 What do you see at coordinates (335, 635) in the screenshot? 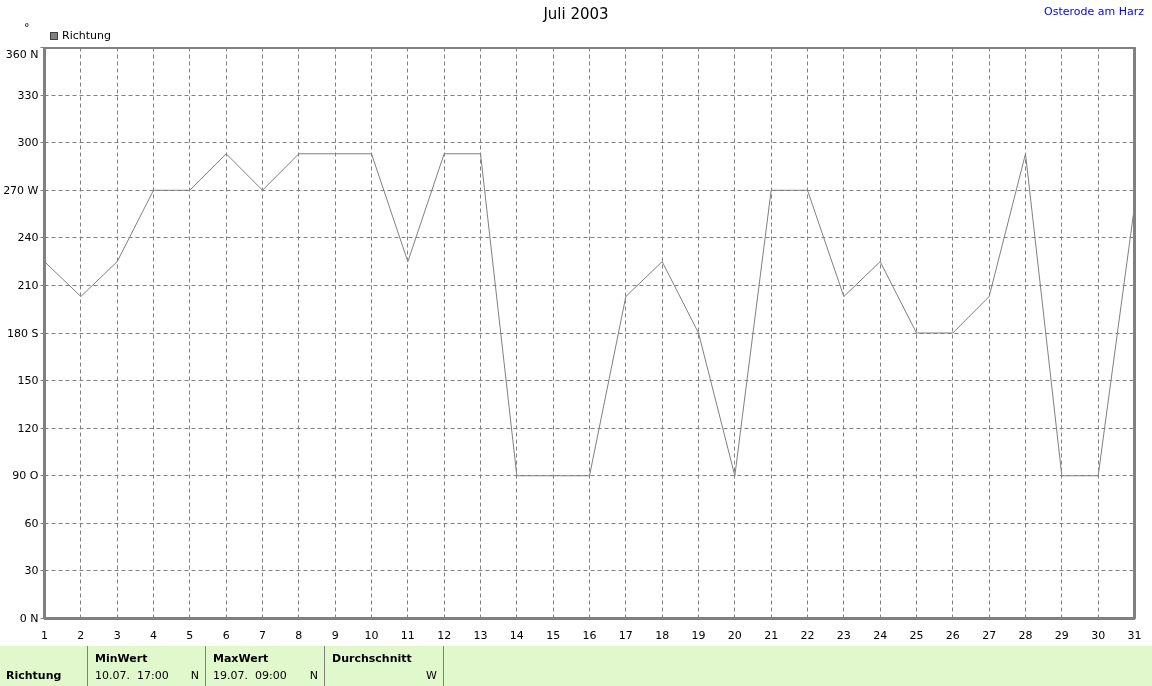
I see `x-tick-label: 9` at bounding box center [335, 635].